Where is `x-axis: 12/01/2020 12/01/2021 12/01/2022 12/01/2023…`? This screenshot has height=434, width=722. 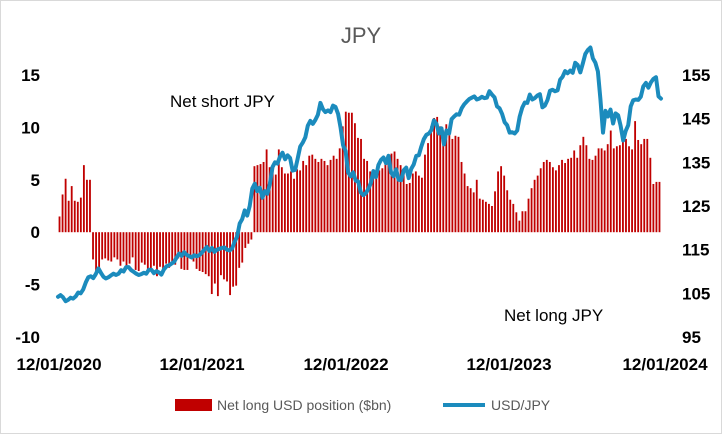 x-axis: 12/01/2020 12/01/2021 12/01/2022 12/01/2023… is located at coordinates (362, 364).